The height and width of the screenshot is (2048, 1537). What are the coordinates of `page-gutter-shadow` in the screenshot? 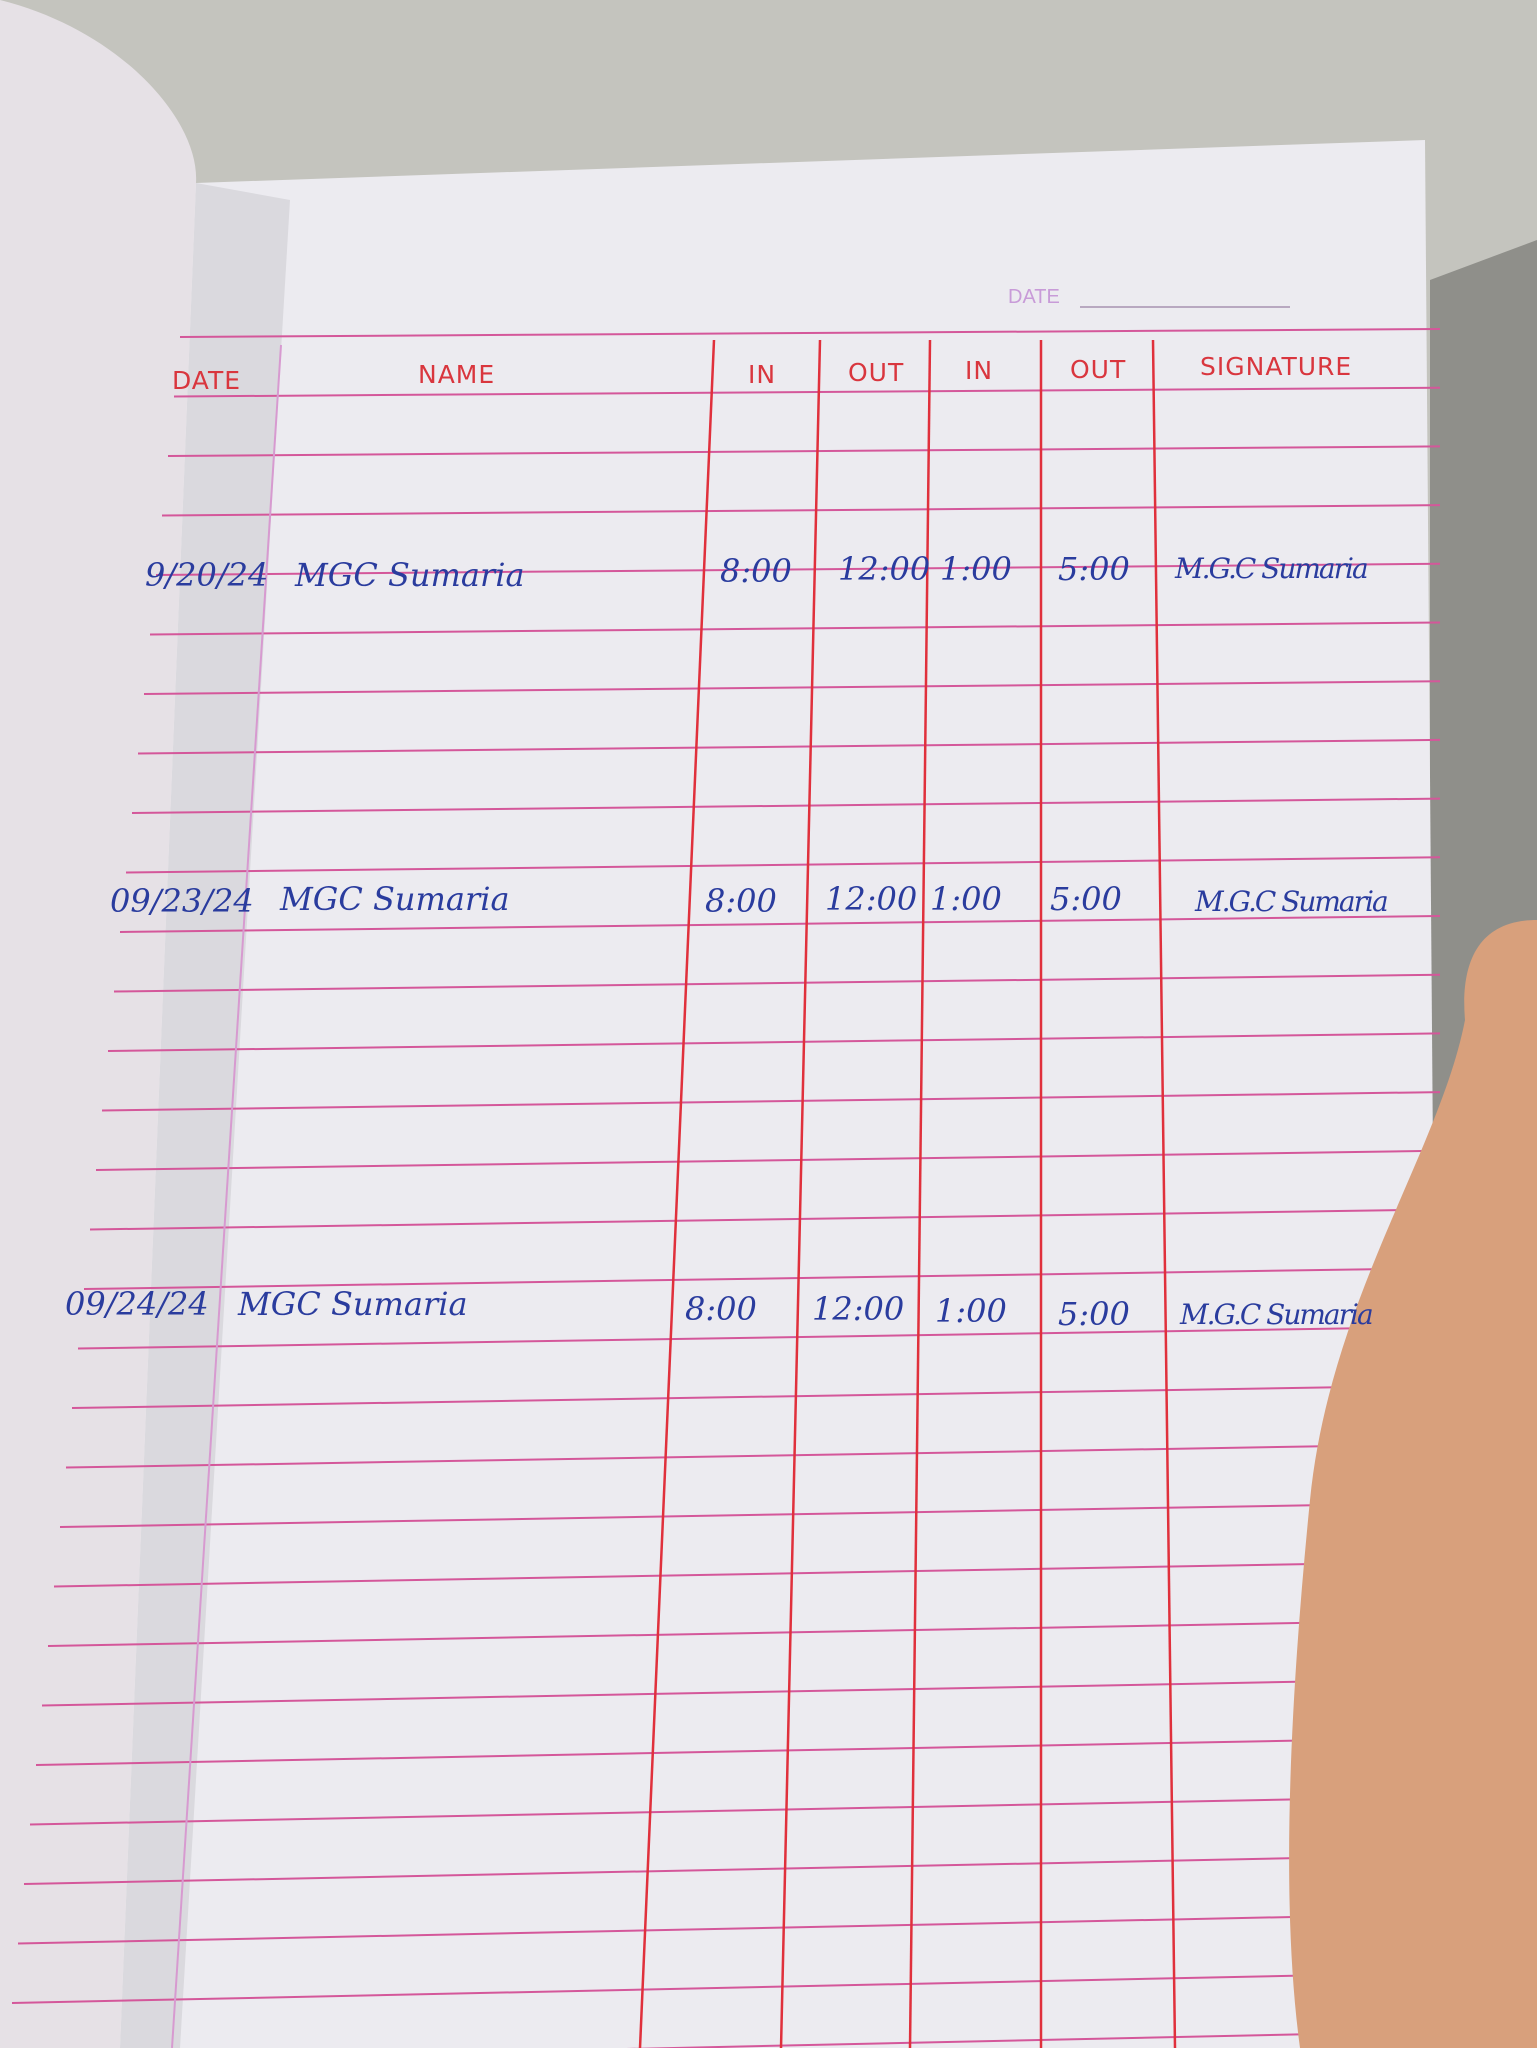 It's located at (205, 1115).